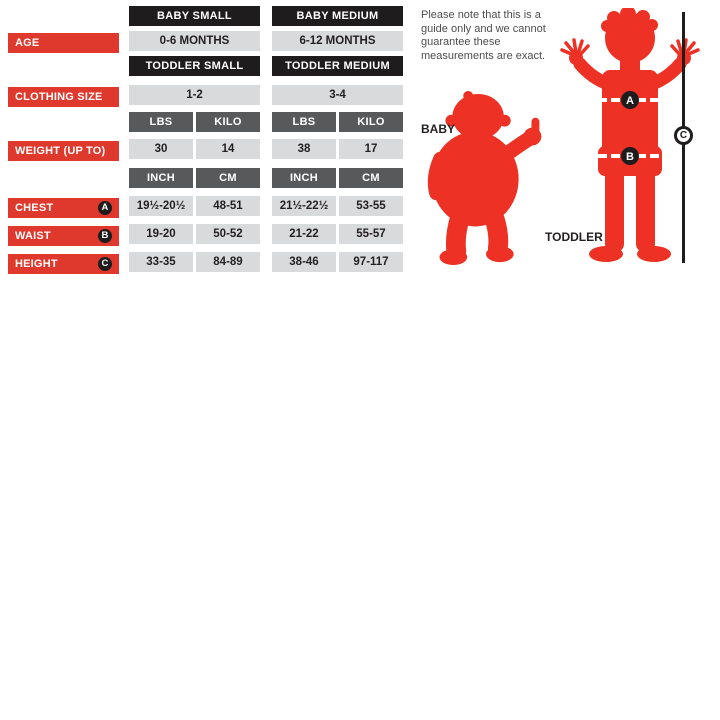  What do you see at coordinates (683, 135) in the screenshot?
I see `marker-c-badge: C` at bounding box center [683, 135].